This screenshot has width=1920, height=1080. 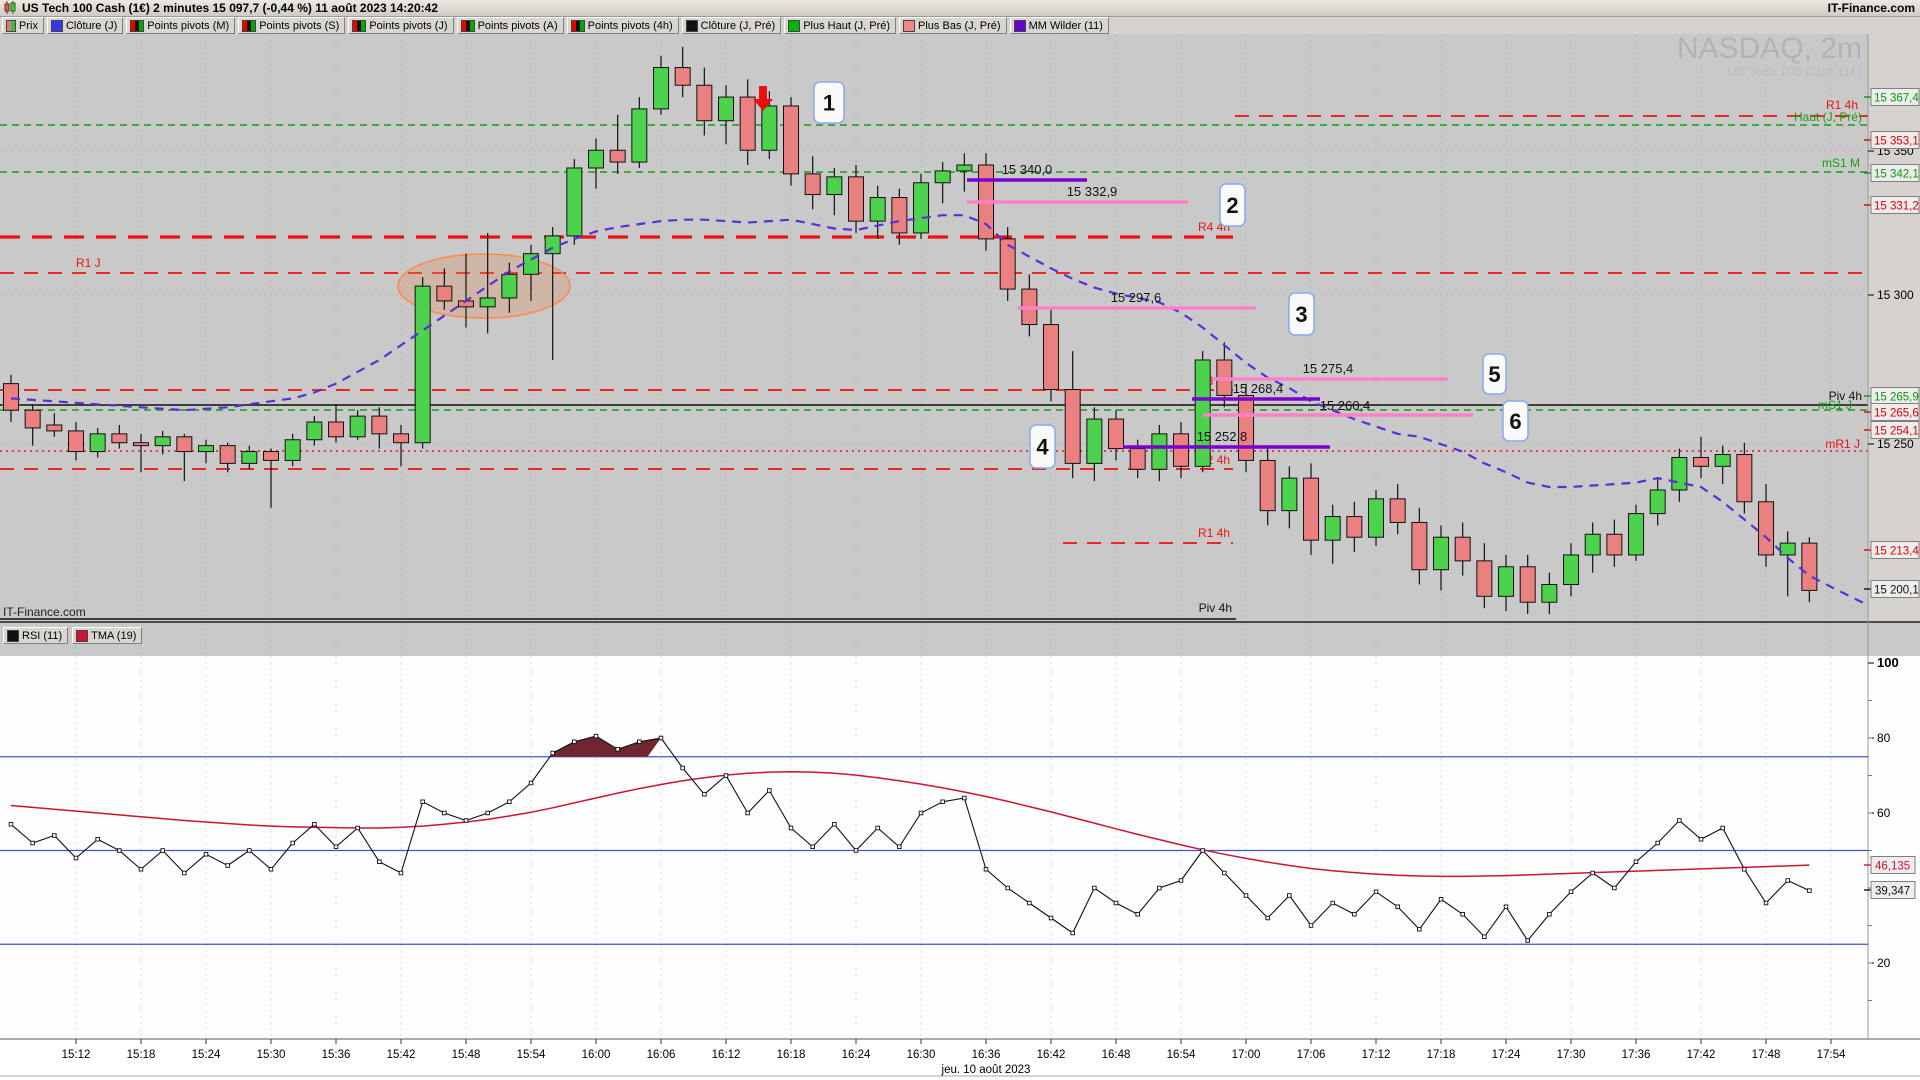 I want to click on legend-plus-haut-j-pr: Plus Haut (J, Pré), so click(x=840, y=25).